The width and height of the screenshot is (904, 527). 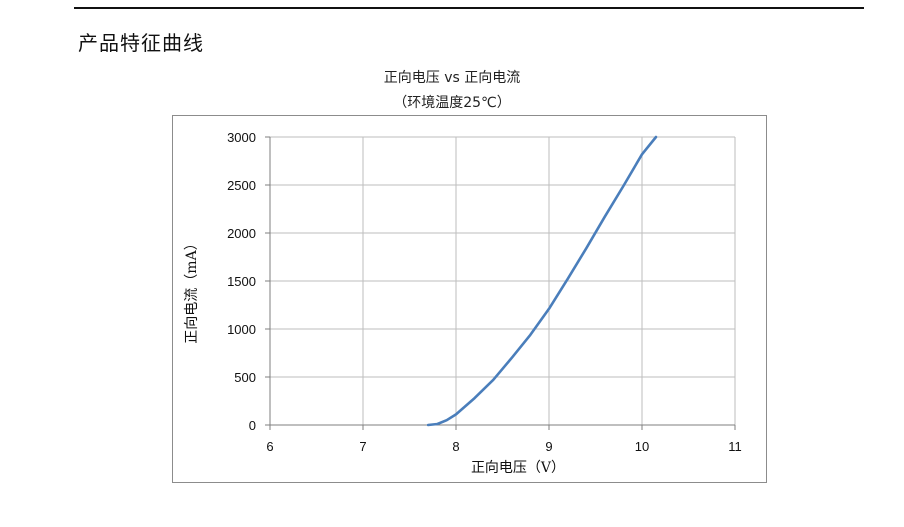 What do you see at coordinates (518, 468) in the screenshot?
I see `x-axis-label: 正向电压（V）` at bounding box center [518, 468].